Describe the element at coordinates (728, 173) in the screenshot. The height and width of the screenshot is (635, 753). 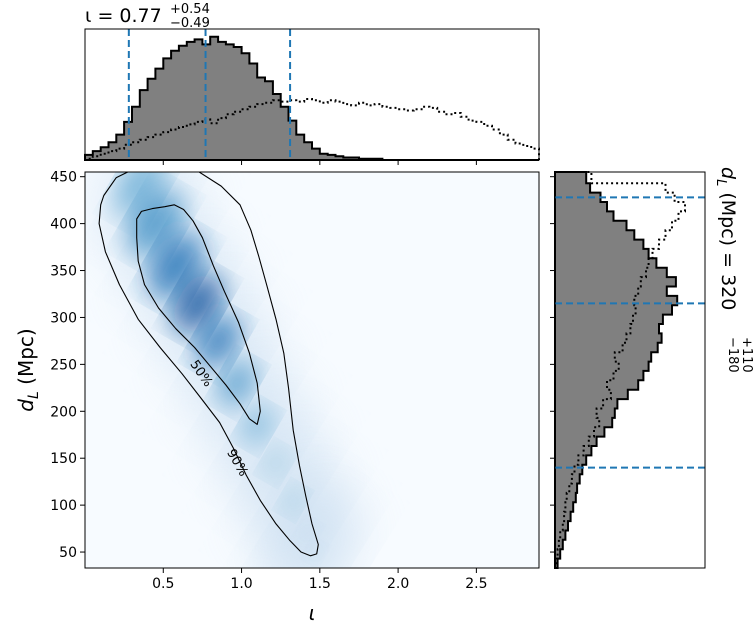
I see `right-title-d: d` at that location.